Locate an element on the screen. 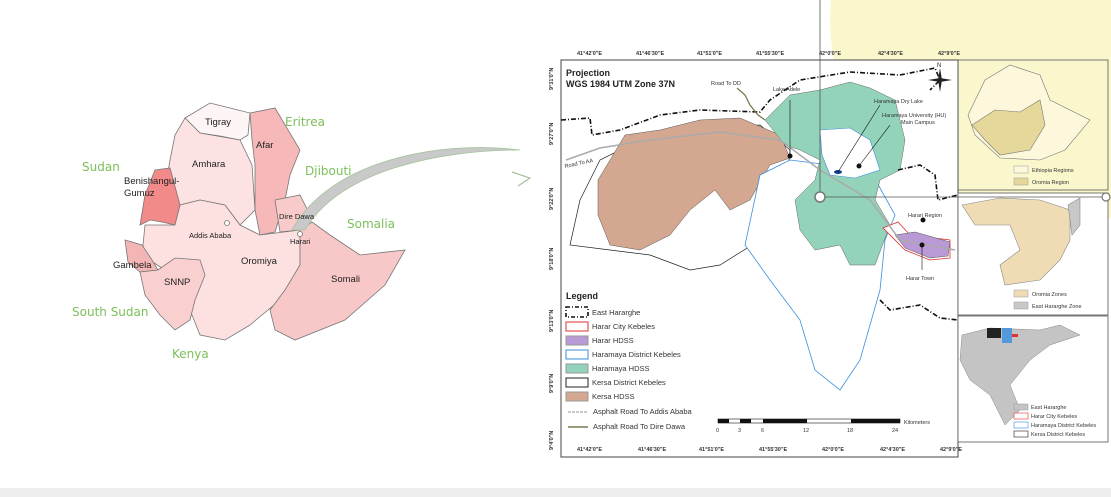 Image resolution: width=1111 pixels, height=497 pixels. legend-label: Haramaya District Kebeles is located at coordinates (636, 354).